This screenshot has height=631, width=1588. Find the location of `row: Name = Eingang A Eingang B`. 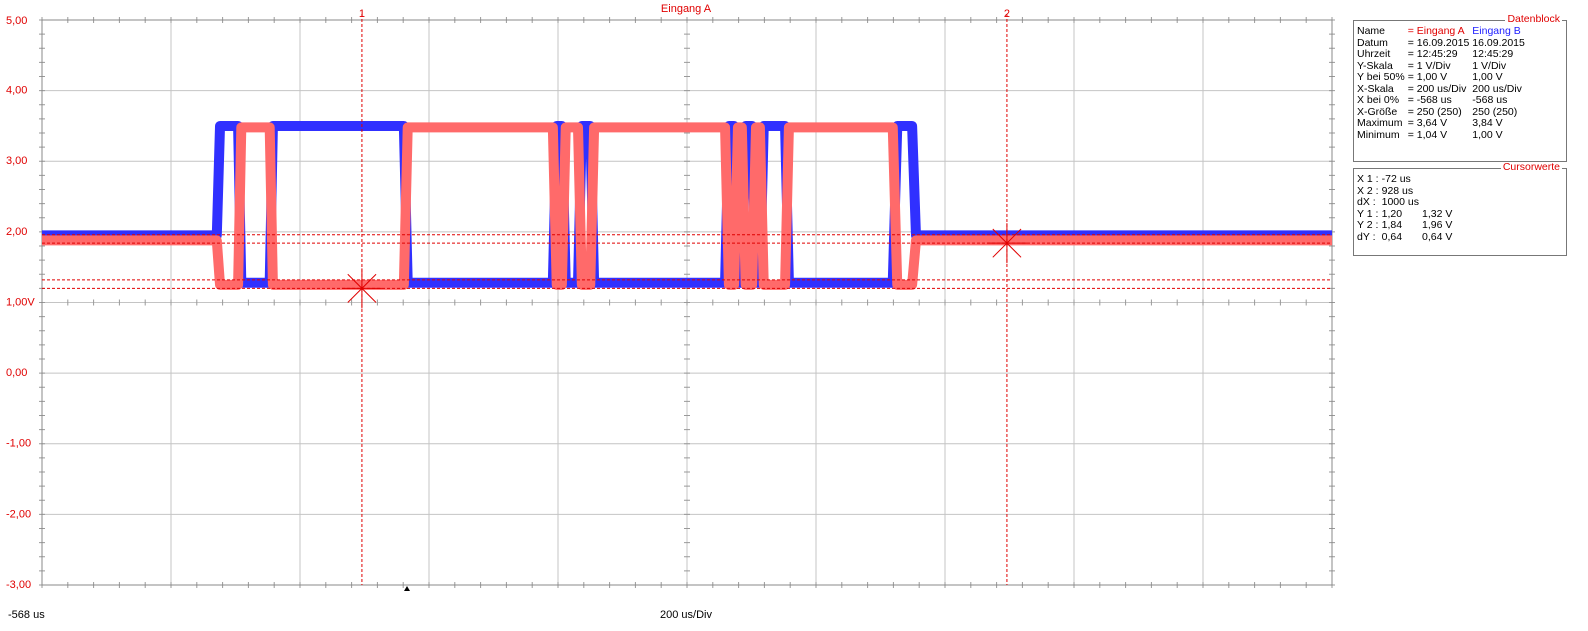

row: Name = Eingang A Eingang B is located at coordinates (1442, 31).